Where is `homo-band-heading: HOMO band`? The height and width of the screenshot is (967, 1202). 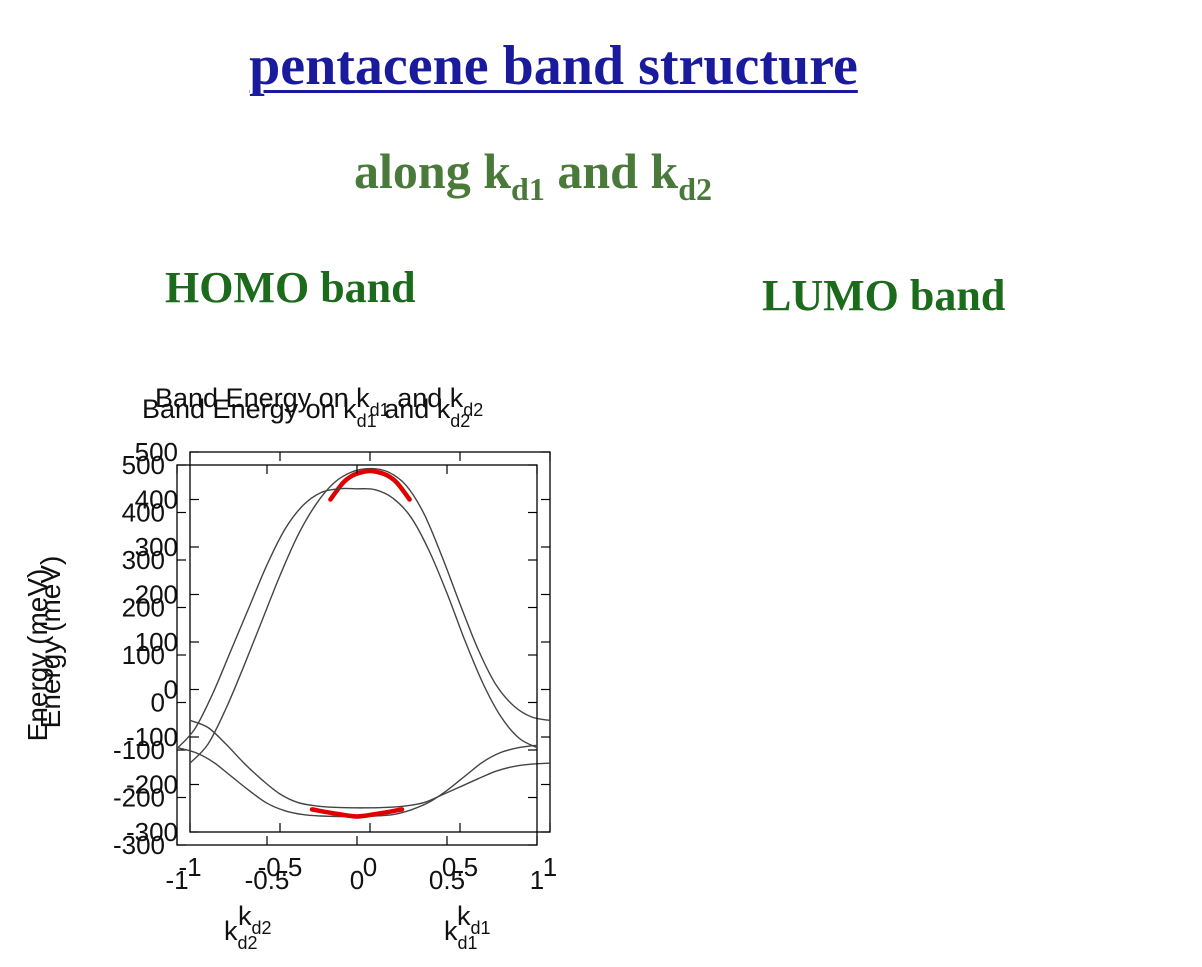
homo-band-heading: HOMO band is located at coordinates (290, 287).